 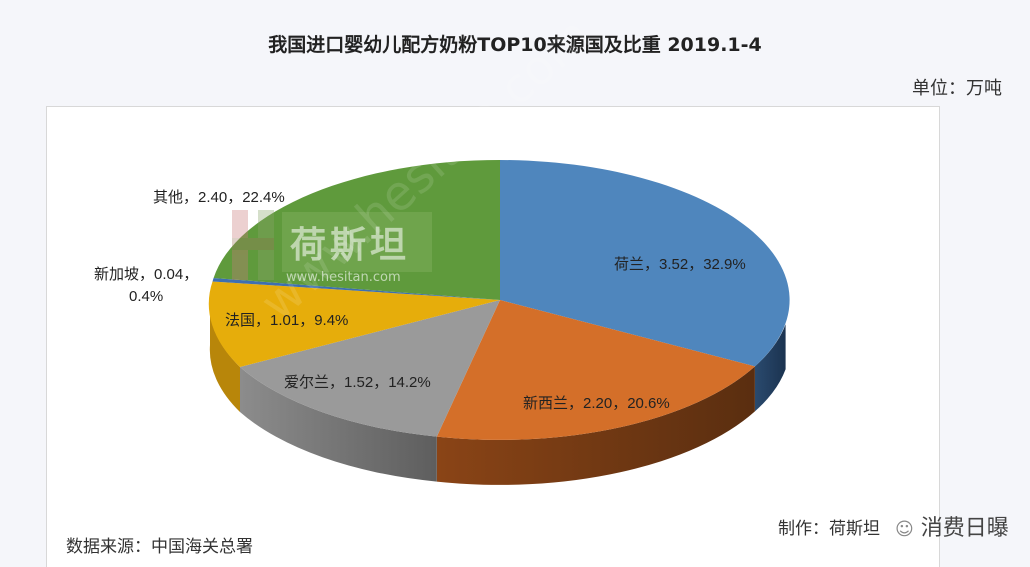 I want to click on label-ireland: 爱尔兰，1.52，14.2%, so click(x=357, y=382).